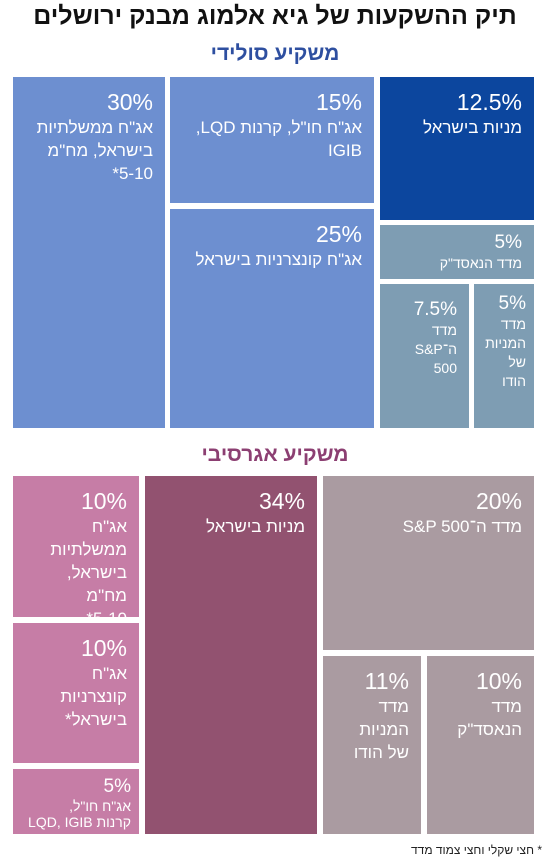 The image size is (550, 865). What do you see at coordinates (435, 309) in the screenshot?
I see `tile-percent: 7.5%` at bounding box center [435, 309].